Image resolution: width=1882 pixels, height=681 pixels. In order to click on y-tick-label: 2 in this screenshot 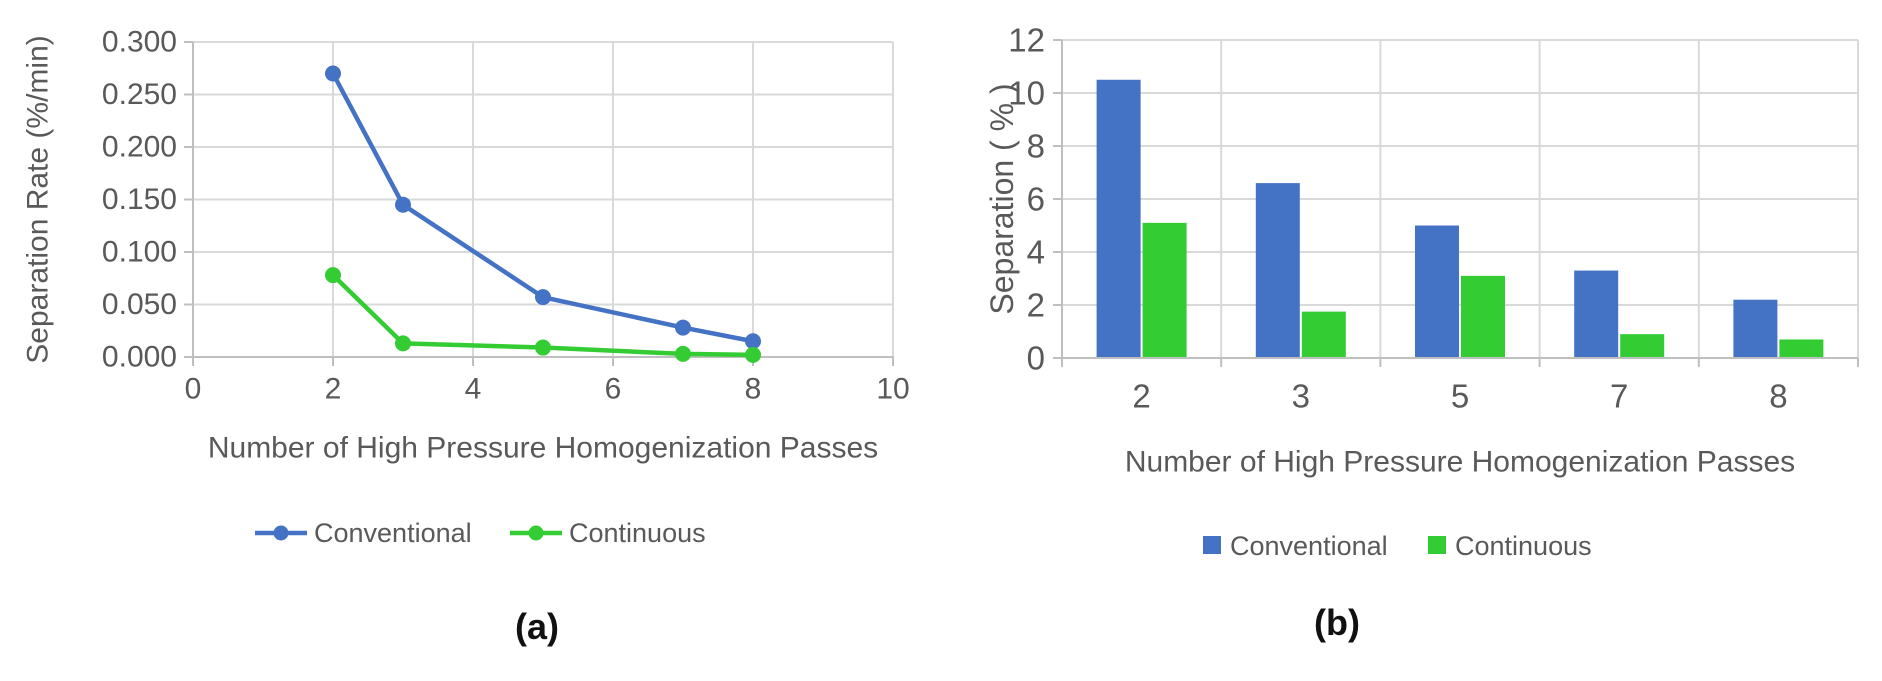, I will do `click(1036, 305)`.